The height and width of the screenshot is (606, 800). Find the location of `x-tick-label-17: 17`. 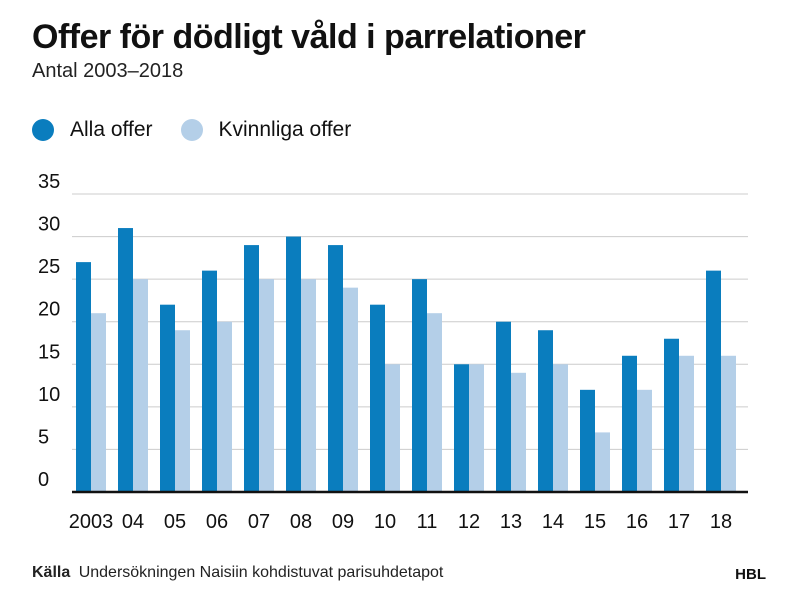

x-tick-label-17: 17 is located at coordinates (679, 522).